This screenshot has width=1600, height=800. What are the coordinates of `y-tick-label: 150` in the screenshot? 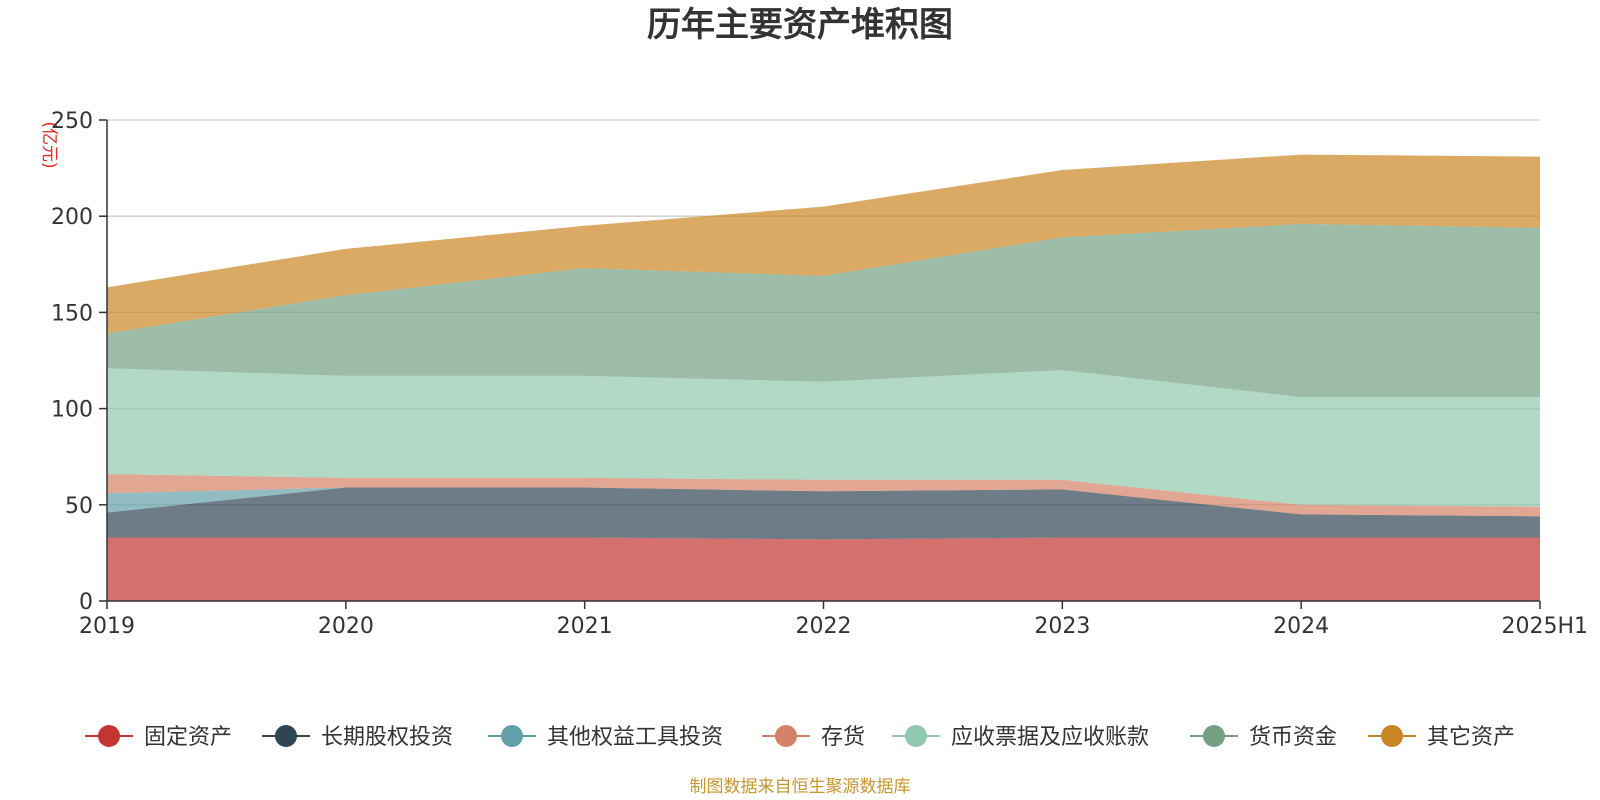 It's located at (72, 313).